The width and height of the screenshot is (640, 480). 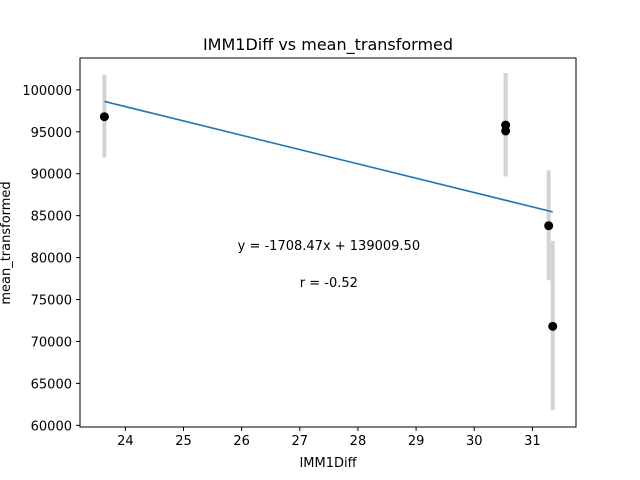 I want to click on y-tick-label: 80000, so click(x=51, y=259).